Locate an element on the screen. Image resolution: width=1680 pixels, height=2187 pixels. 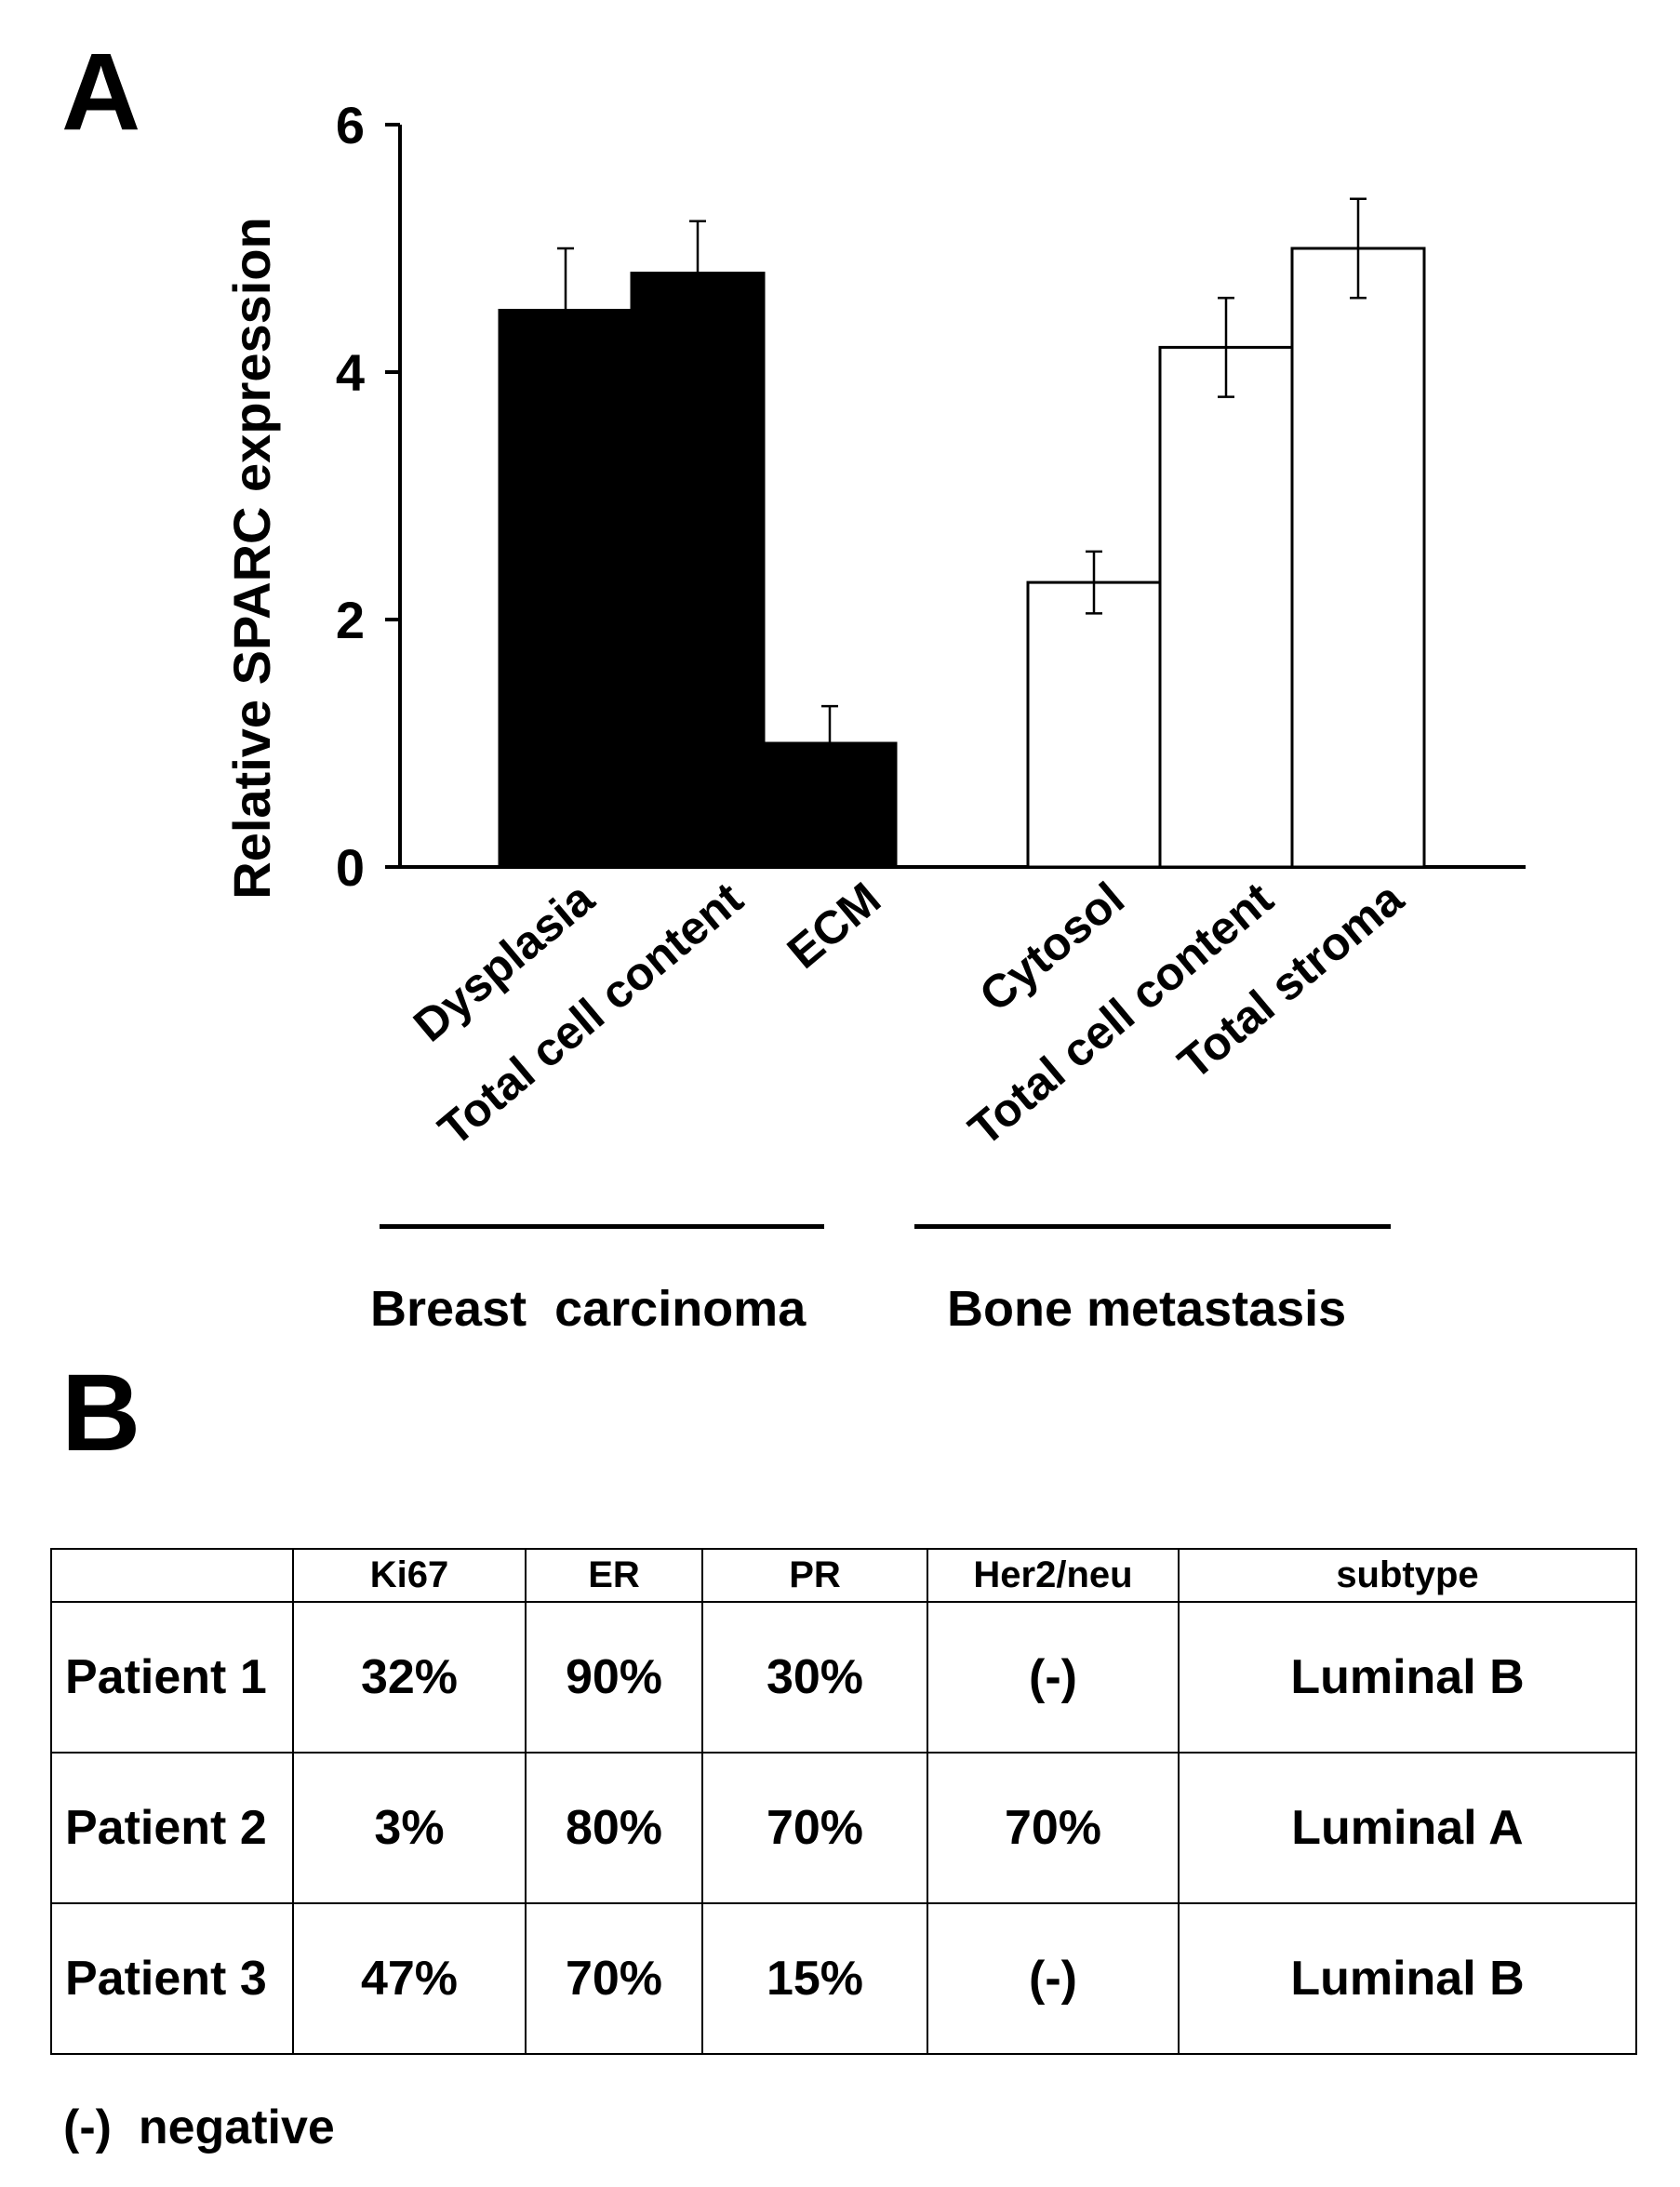
y-axis-label: Relative SPARC expression is located at coordinates (251, 558).